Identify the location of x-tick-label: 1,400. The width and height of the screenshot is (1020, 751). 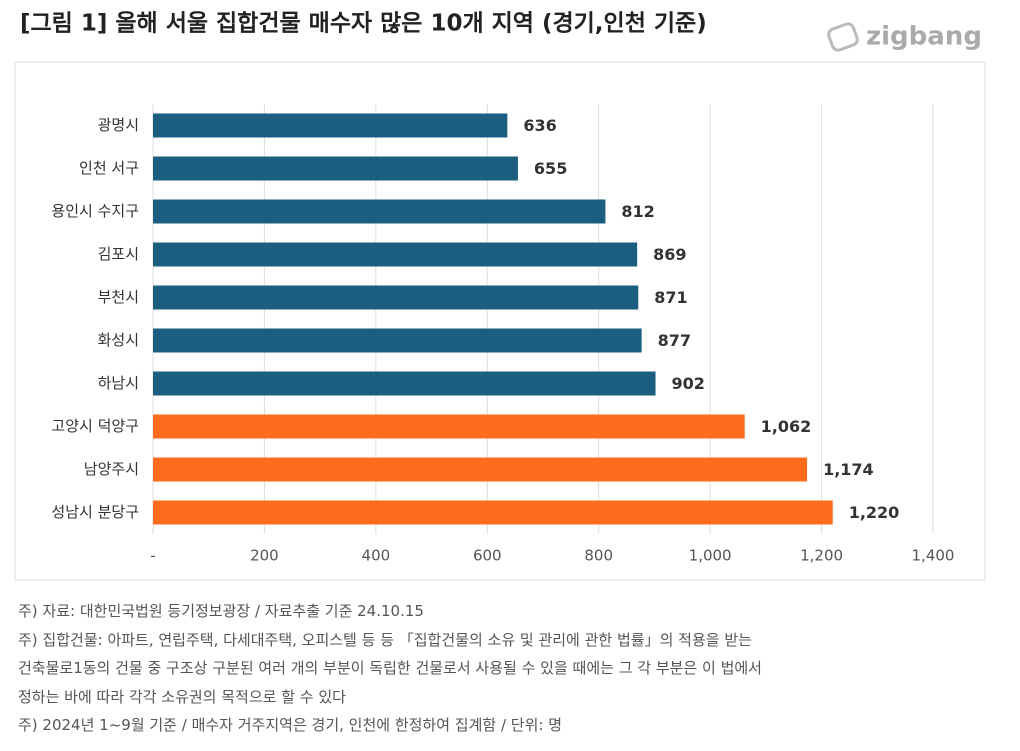
(933, 556).